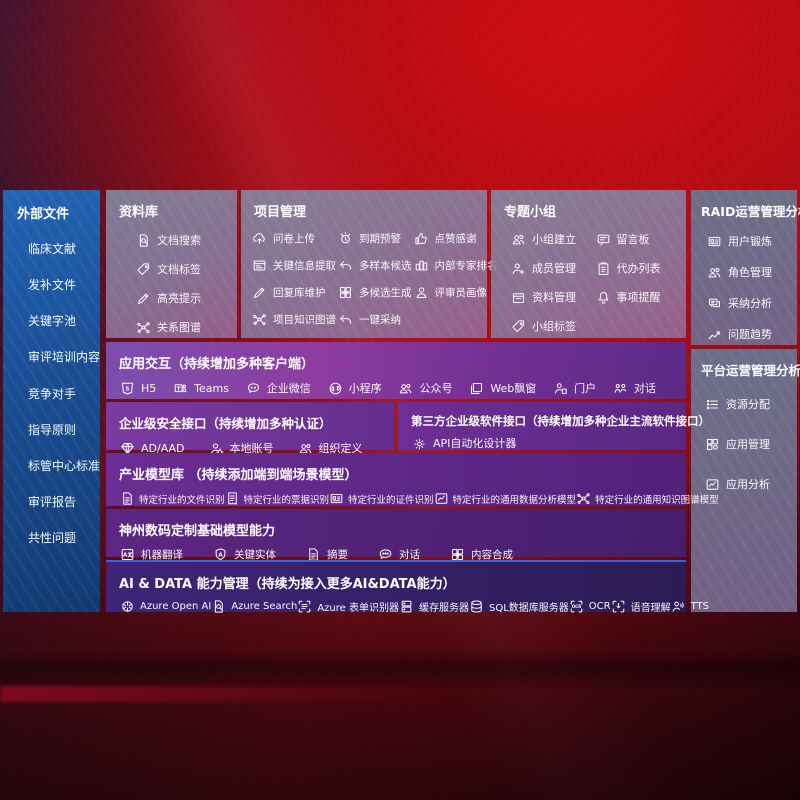 Image resolution: width=800 pixels, height=800 pixels. I want to click on list-item: 高亮提示, so click(186, 298).